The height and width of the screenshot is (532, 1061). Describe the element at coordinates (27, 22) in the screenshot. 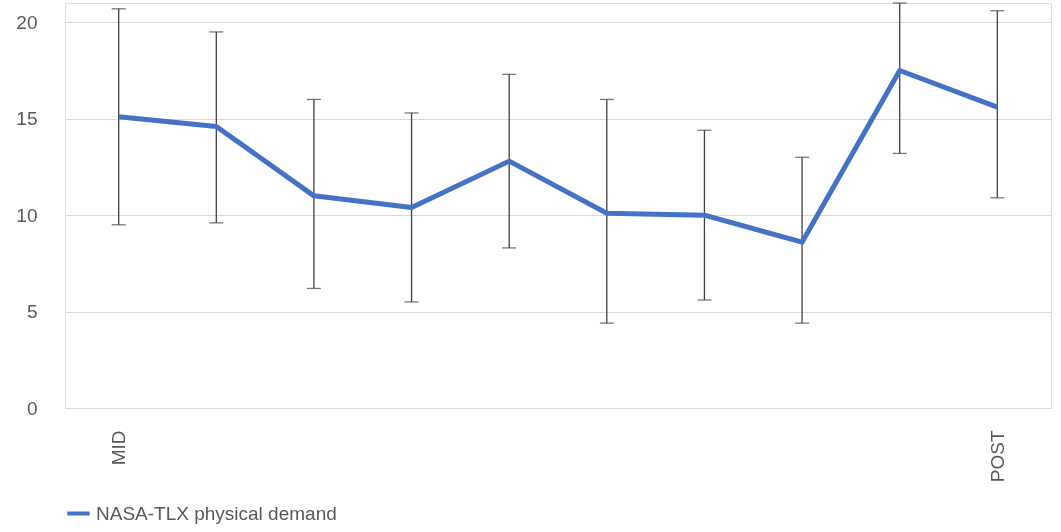

I see `y-tick-label: 20` at that location.